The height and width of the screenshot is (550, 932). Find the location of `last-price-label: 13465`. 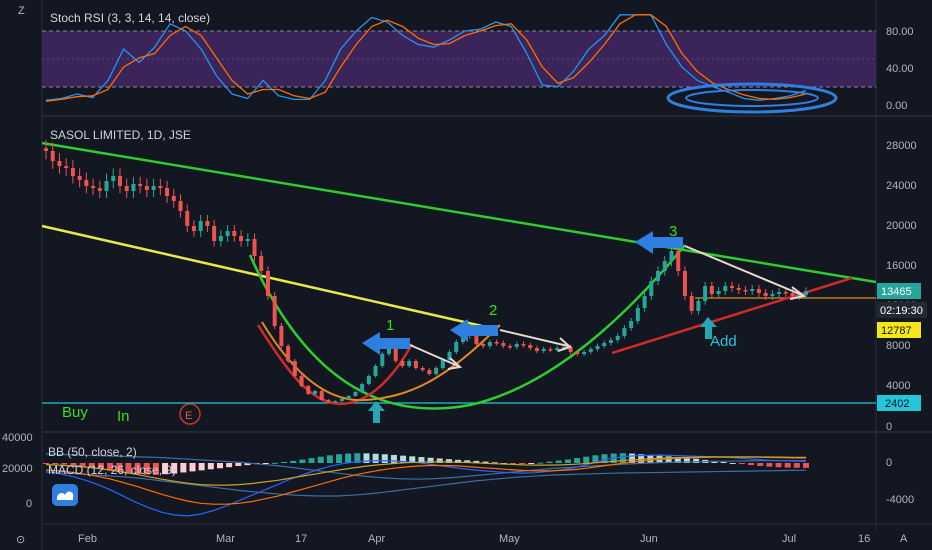

last-price-label: 13465 is located at coordinates (896, 292).